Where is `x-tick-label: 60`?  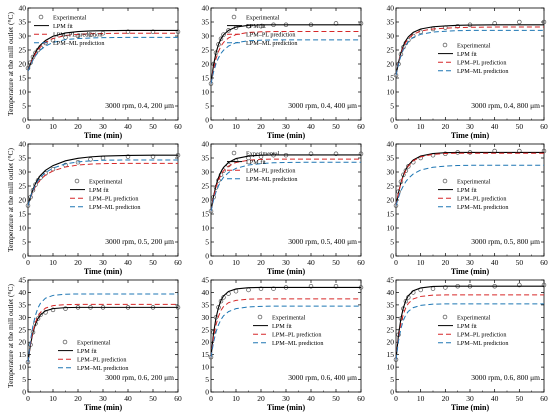 x-tick-label: 60 is located at coordinates (361, 398).